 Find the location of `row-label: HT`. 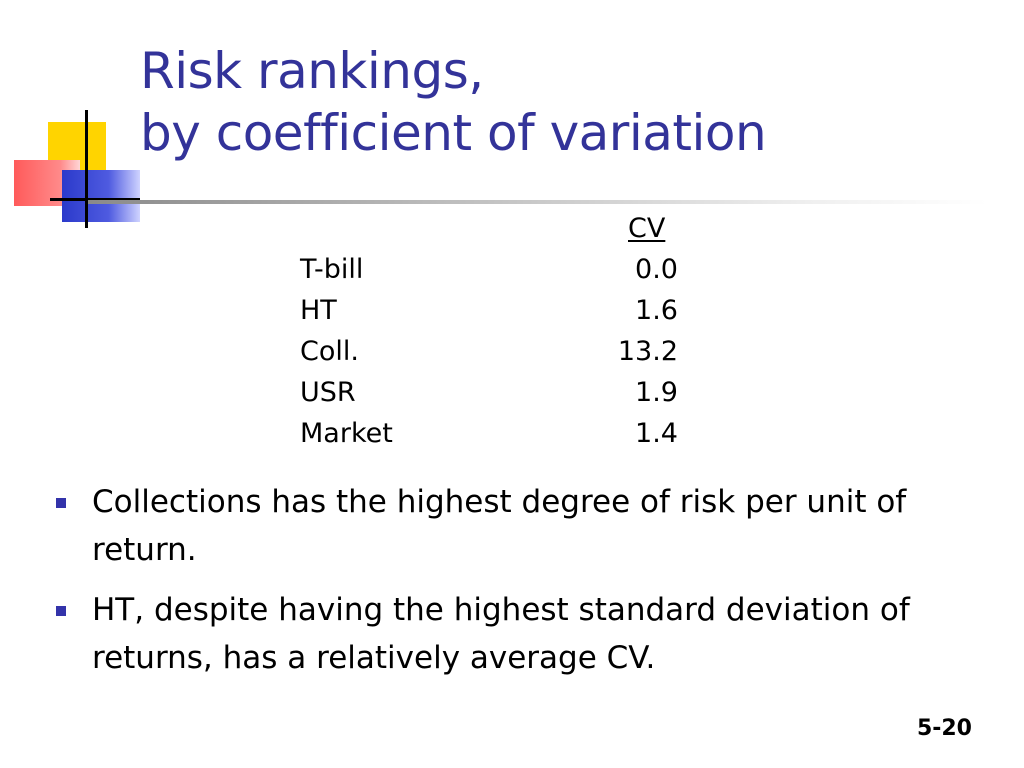

row-label: HT is located at coordinates (318, 310).